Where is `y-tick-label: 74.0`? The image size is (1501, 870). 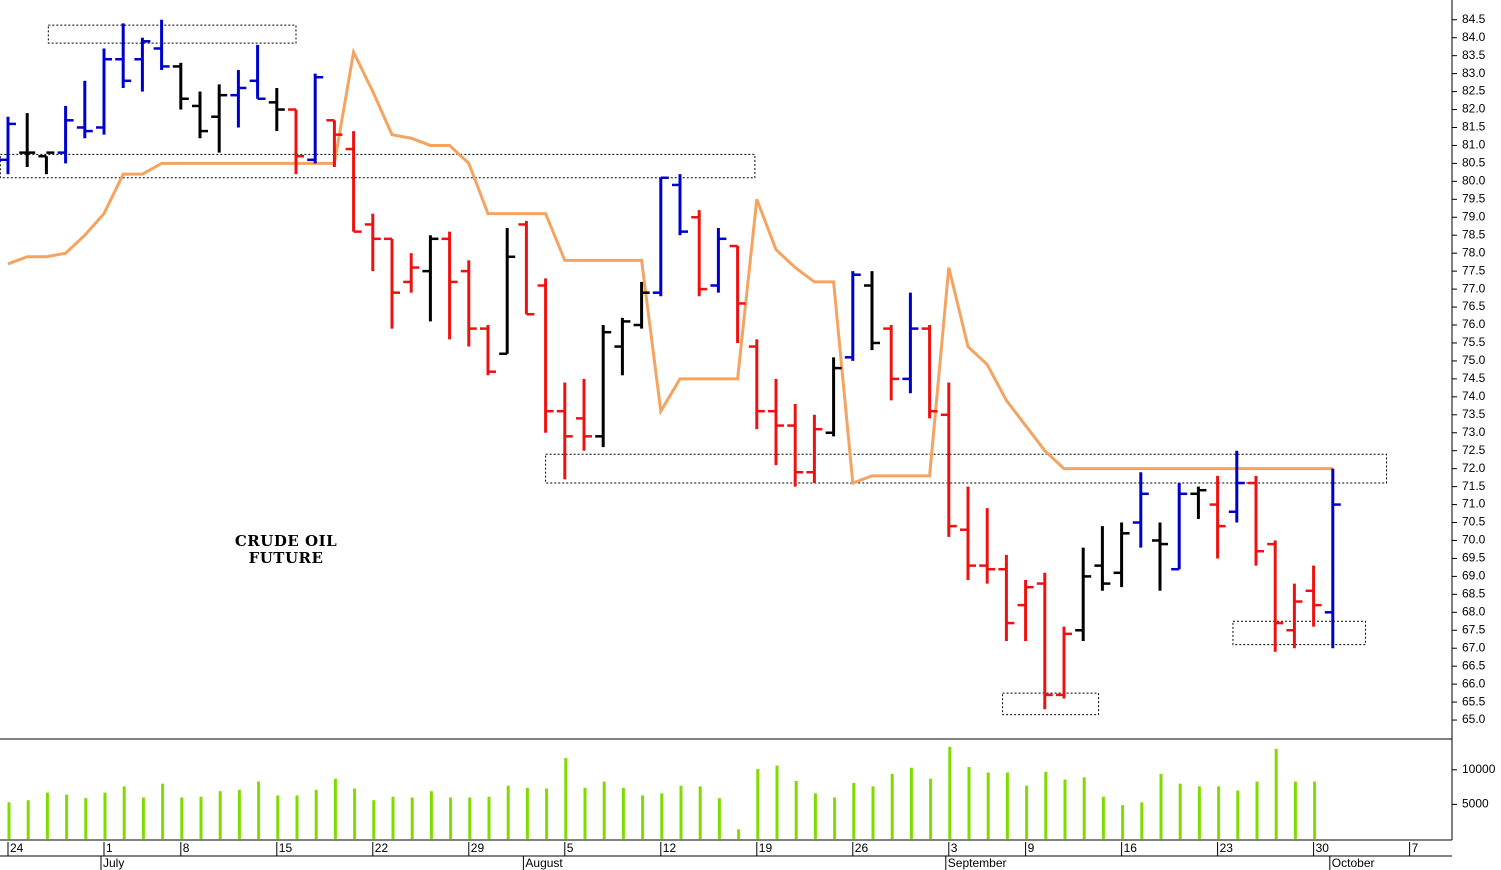
y-tick-label: 74.0 is located at coordinates (1474, 396).